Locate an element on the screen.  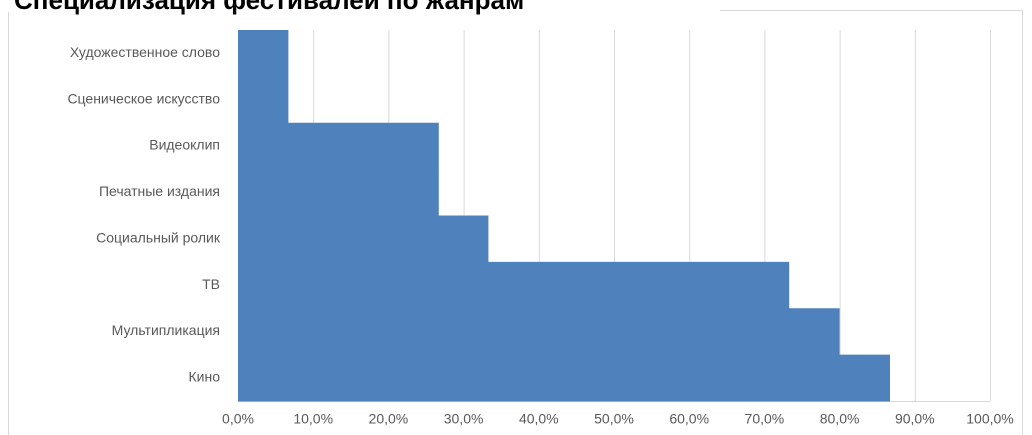
y-tick-label: Кино is located at coordinates (205, 377).